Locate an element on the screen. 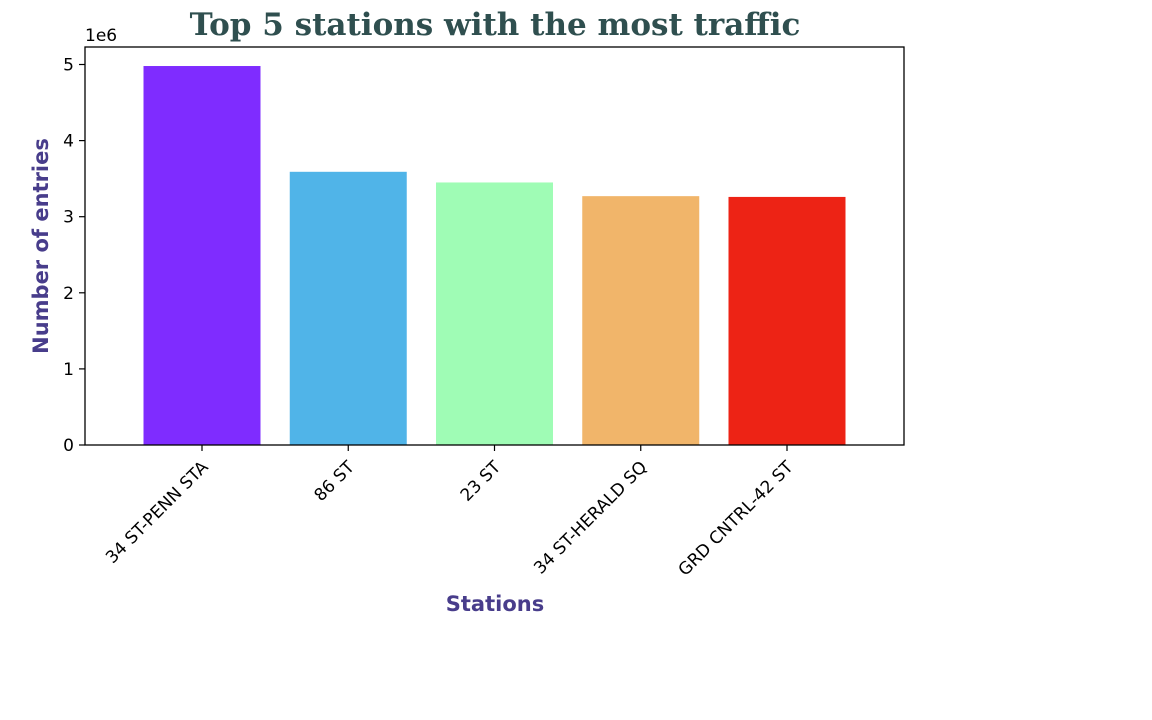  y-tick-label-4: 4 is located at coordinates (68, 142).